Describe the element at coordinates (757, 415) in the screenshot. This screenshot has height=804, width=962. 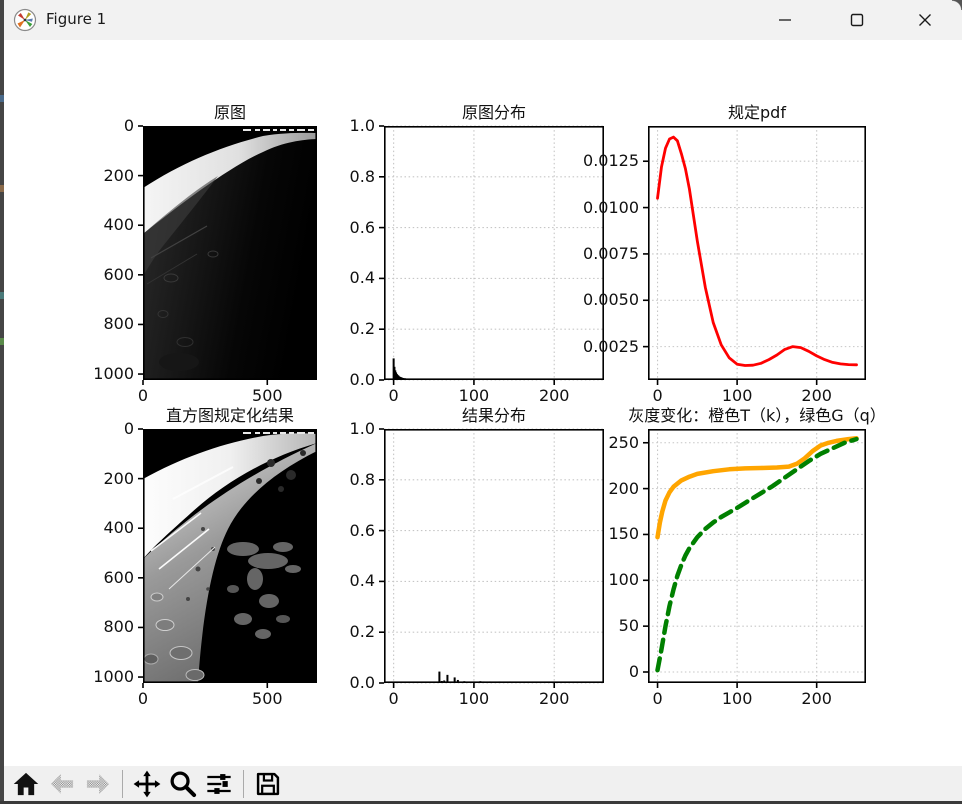
I see `plot-title-gray-transform: 灰度变化：橙色T（k），绿色G（q）` at that location.